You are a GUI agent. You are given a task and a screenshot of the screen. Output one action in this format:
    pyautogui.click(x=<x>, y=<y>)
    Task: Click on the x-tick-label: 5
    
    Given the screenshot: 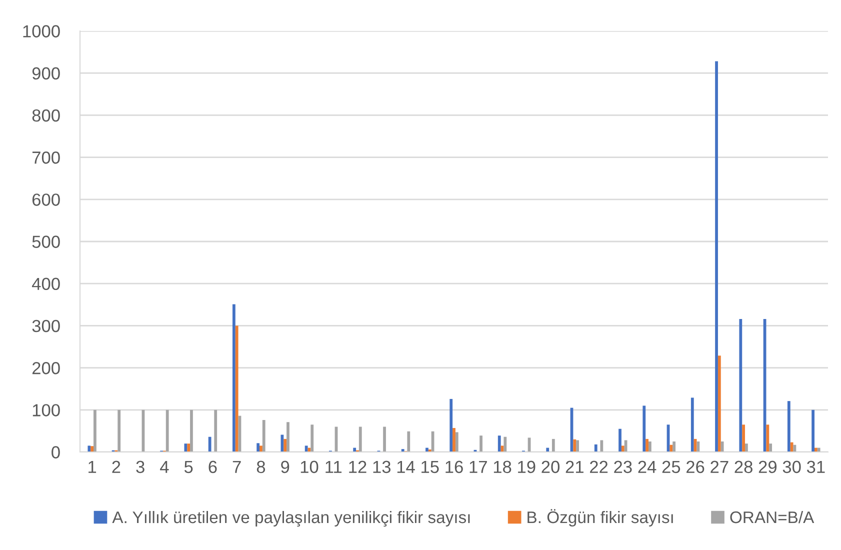 What is the action you would take?
    pyautogui.click(x=188, y=467)
    